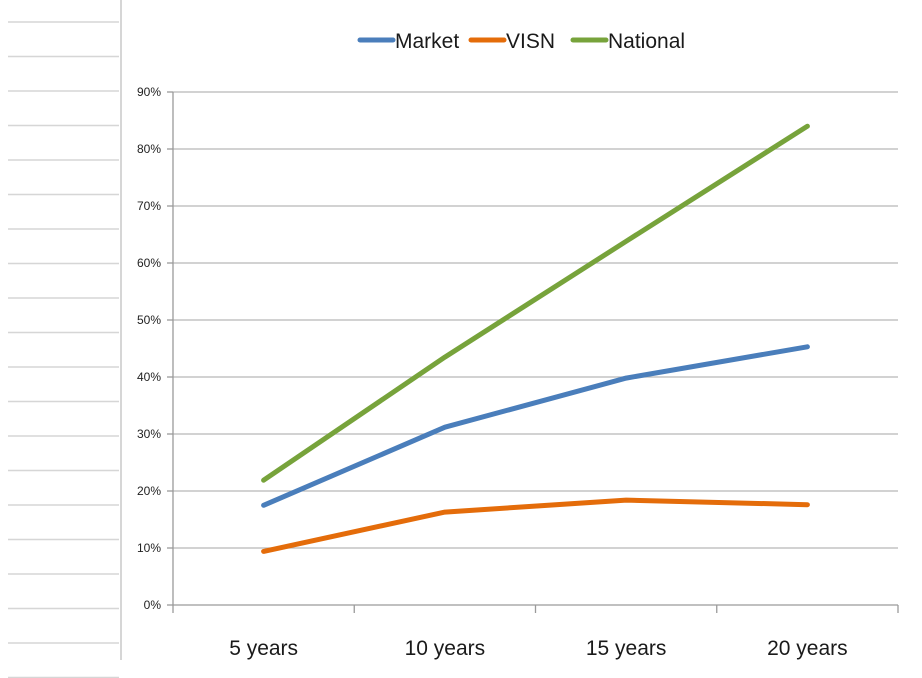 The height and width of the screenshot is (678, 922). Describe the element at coordinates (445, 648) in the screenshot. I see `x-tick-label: 10 years` at that location.